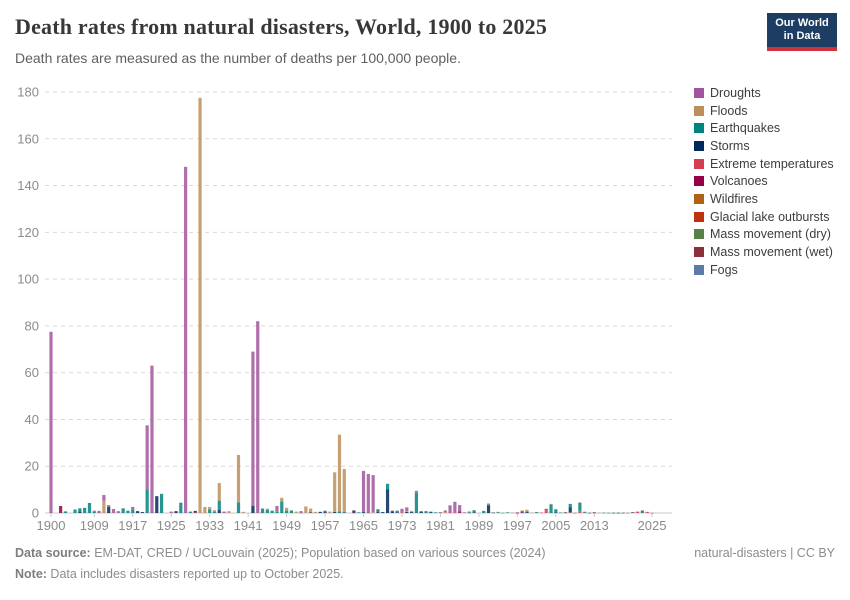 The width and height of the screenshot is (850, 600). I want to click on bar-floods-1931, so click(200, 305).